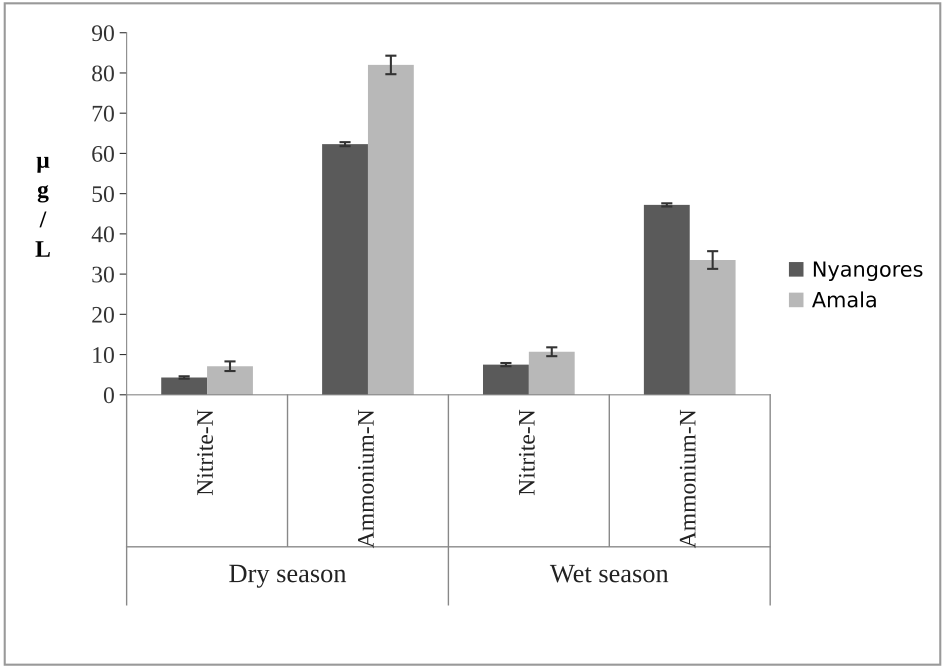 The height and width of the screenshot is (668, 945). Describe the element at coordinates (609, 573) in the screenshot. I see `text: Wet season` at that location.